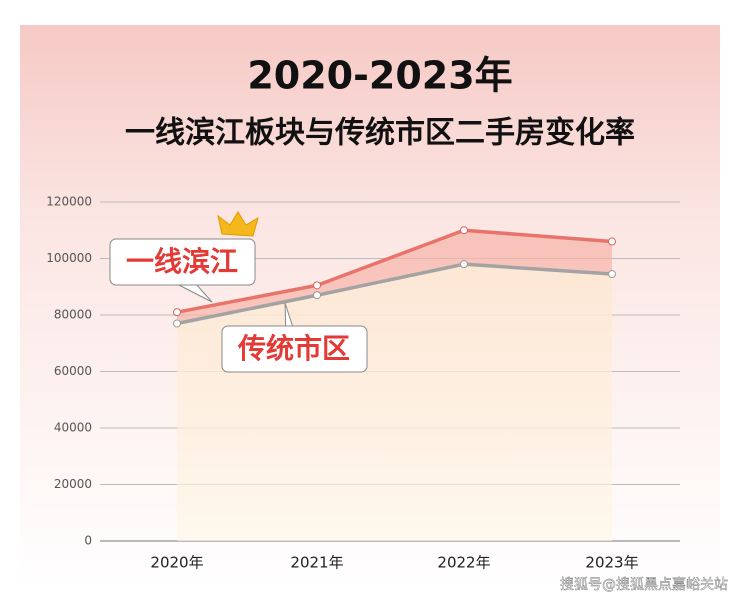  What do you see at coordinates (88, 541) in the screenshot?
I see `y-tick-label: 0` at bounding box center [88, 541].